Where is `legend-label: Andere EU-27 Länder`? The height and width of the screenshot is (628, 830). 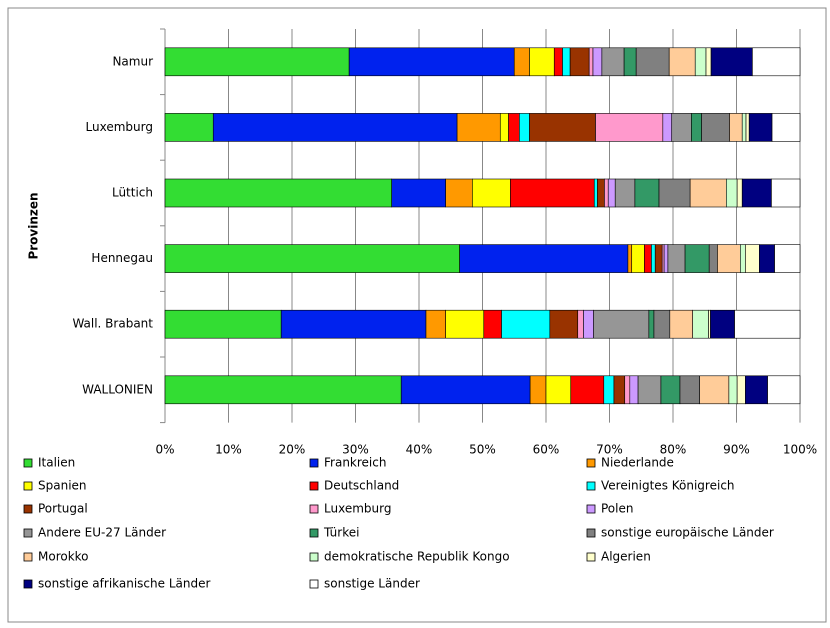 legend-label: Andere EU-27 Länder is located at coordinates (102, 533).